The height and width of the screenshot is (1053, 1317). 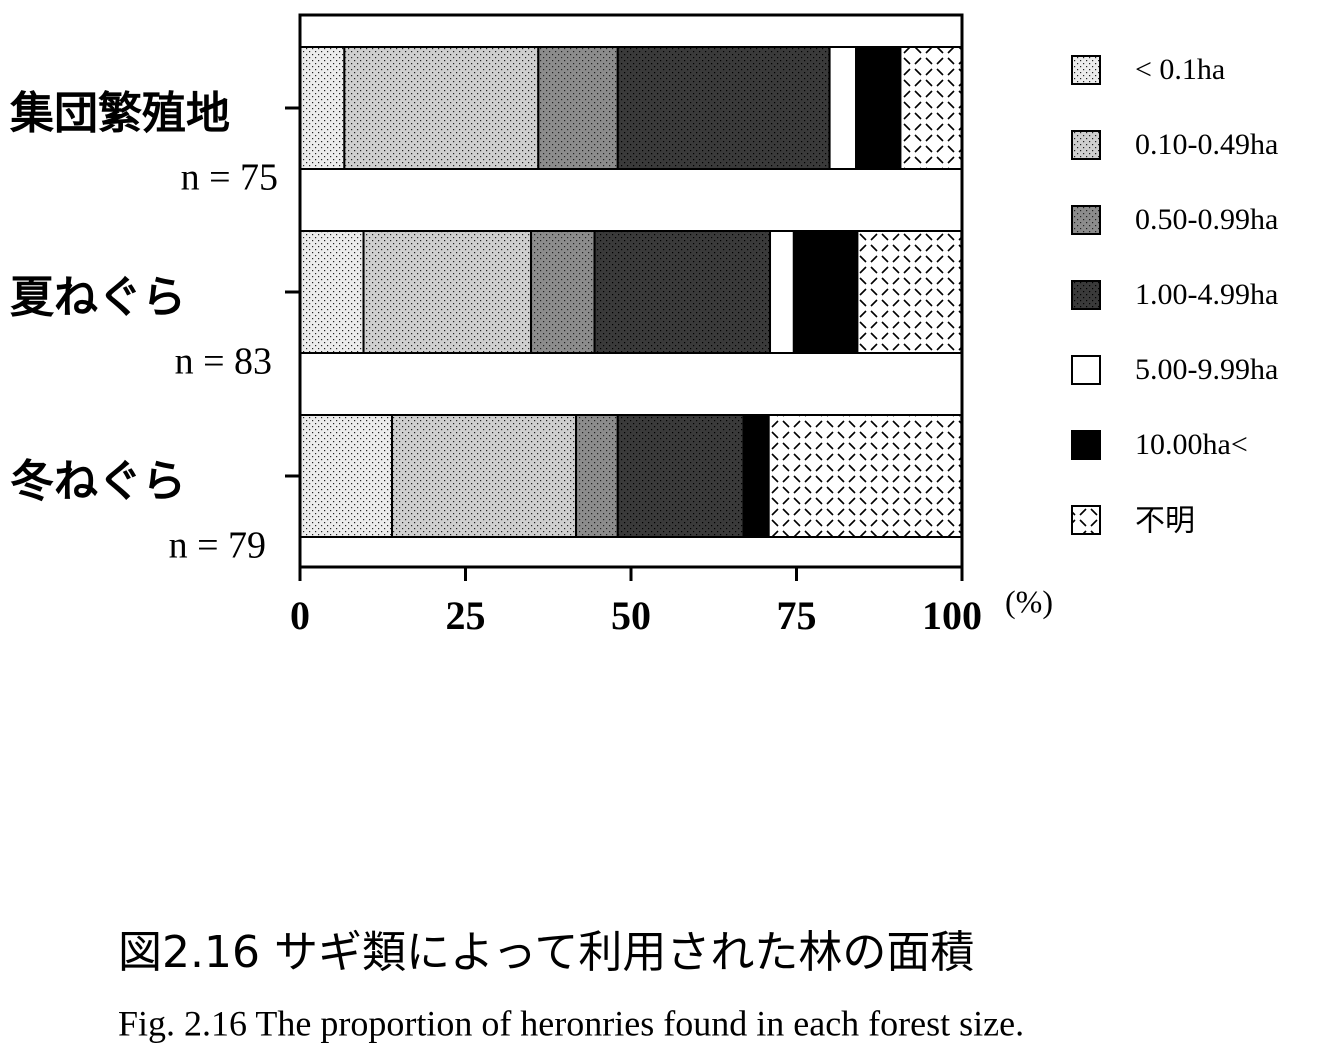 I want to click on category-note: n = 75, so click(x=229, y=178).